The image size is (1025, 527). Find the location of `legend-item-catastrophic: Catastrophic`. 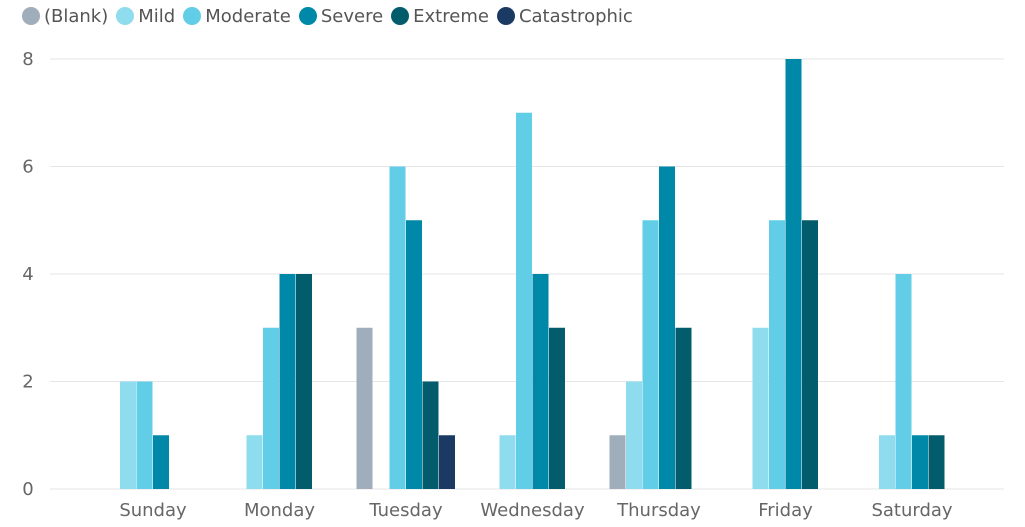

legend-item-catastrophic: Catastrophic is located at coordinates (564, 16).